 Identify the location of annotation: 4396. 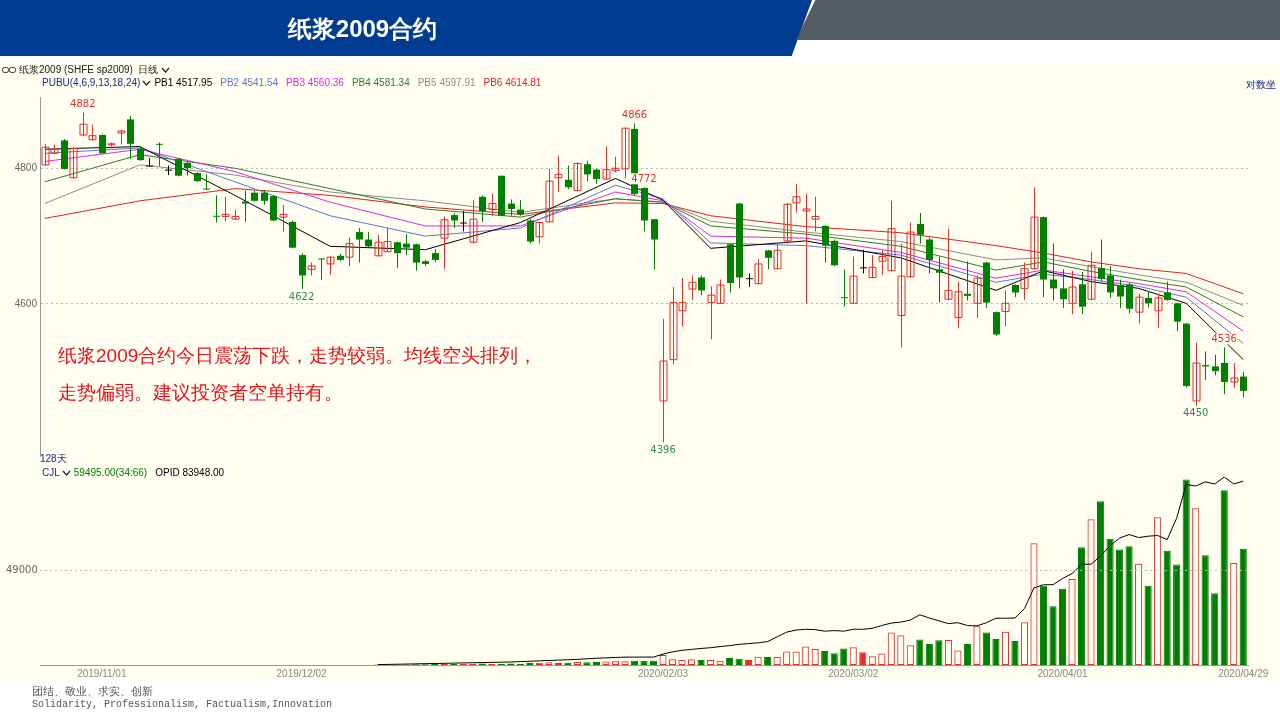
(663, 450).